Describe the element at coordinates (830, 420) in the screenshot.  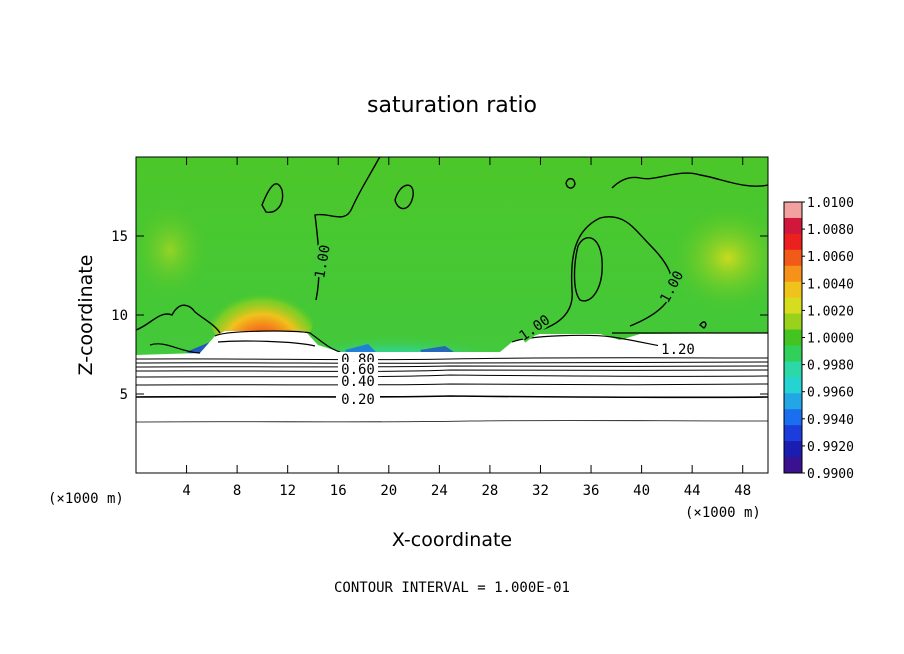
I see `colorbar-label: 0.9940` at that location.